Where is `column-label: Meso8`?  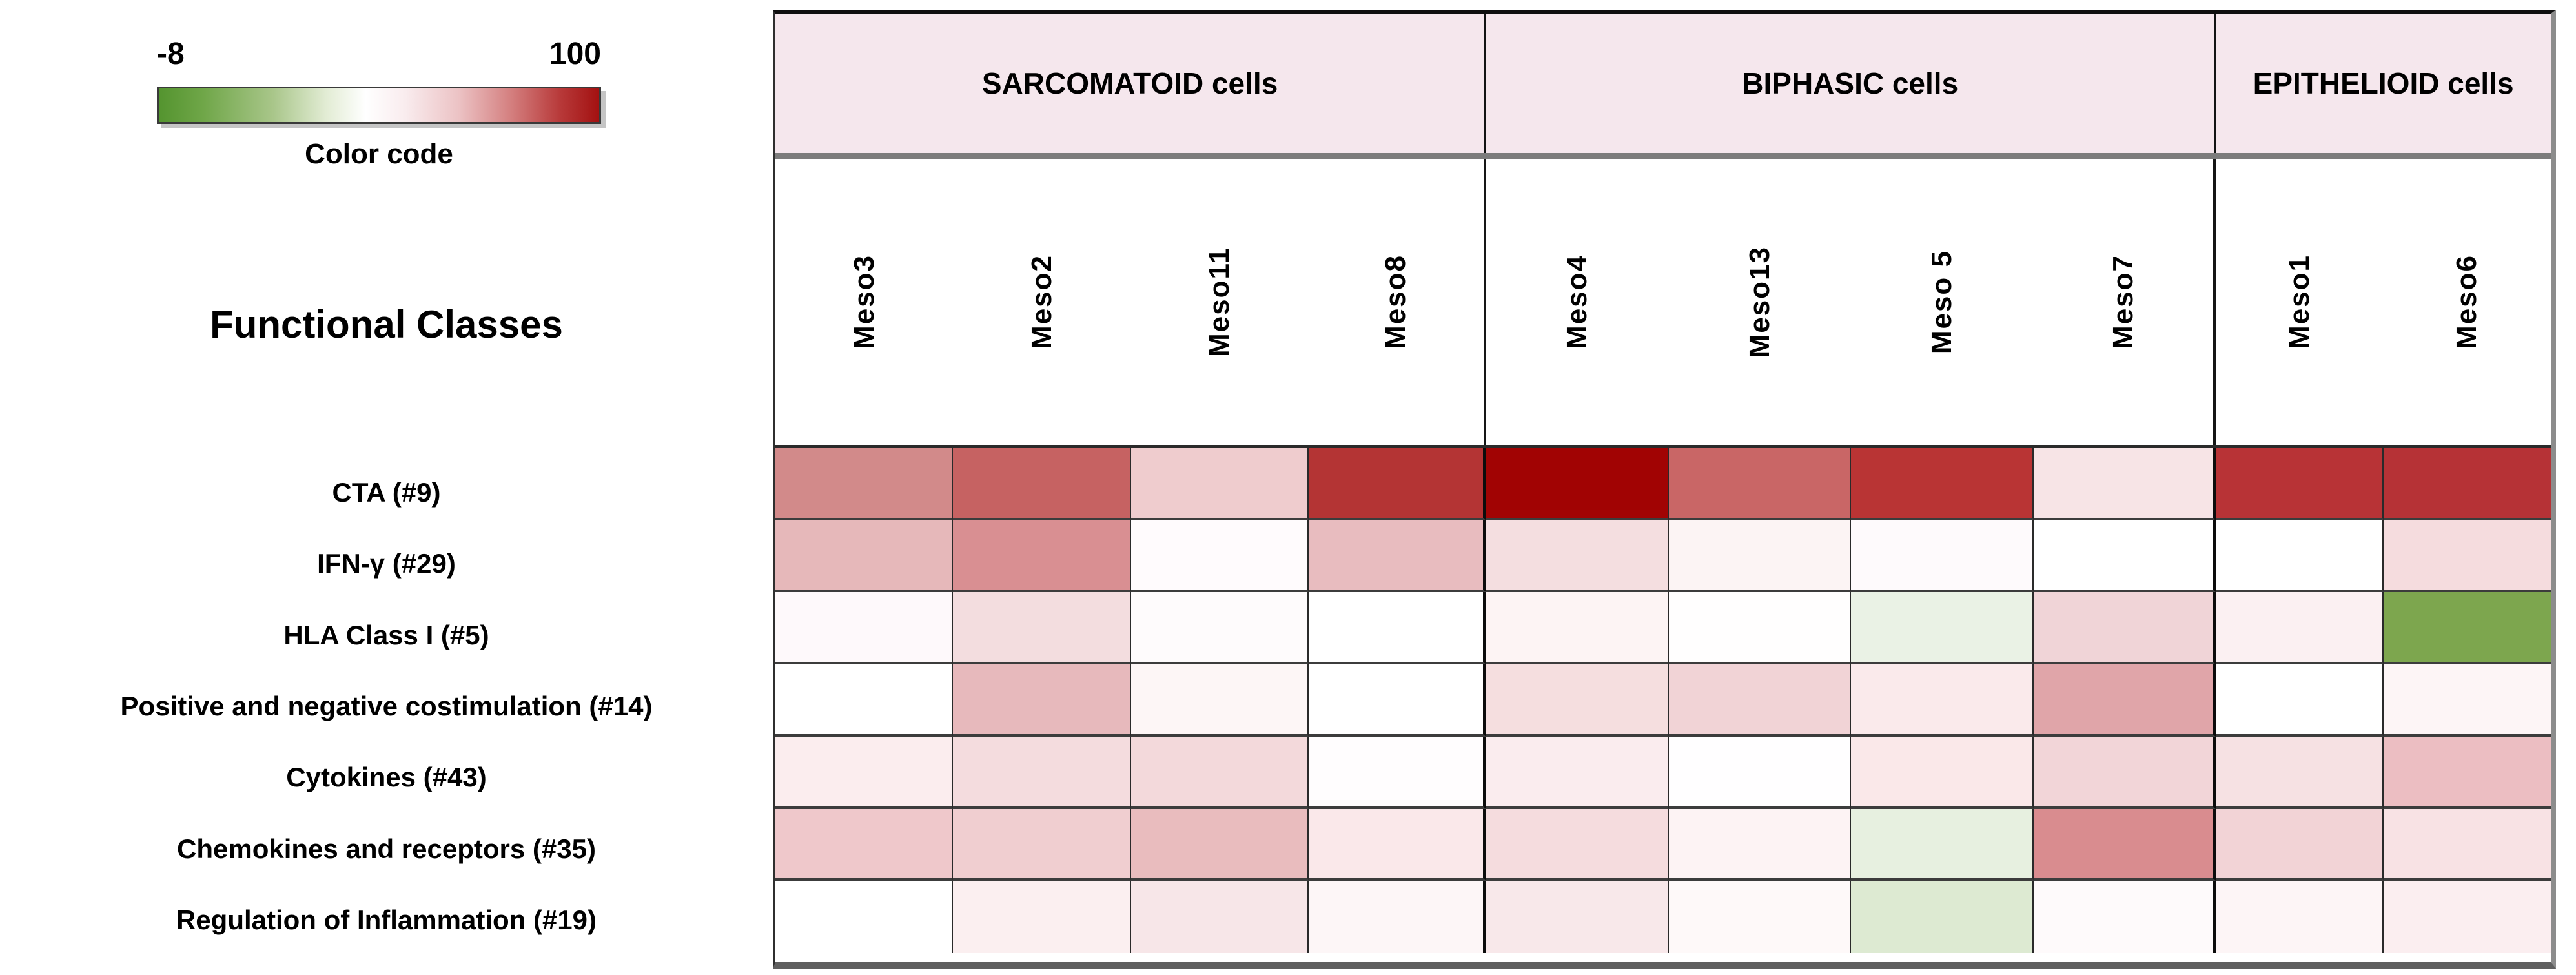
column-label: Meso8 is located at coordinates (1396, 301).